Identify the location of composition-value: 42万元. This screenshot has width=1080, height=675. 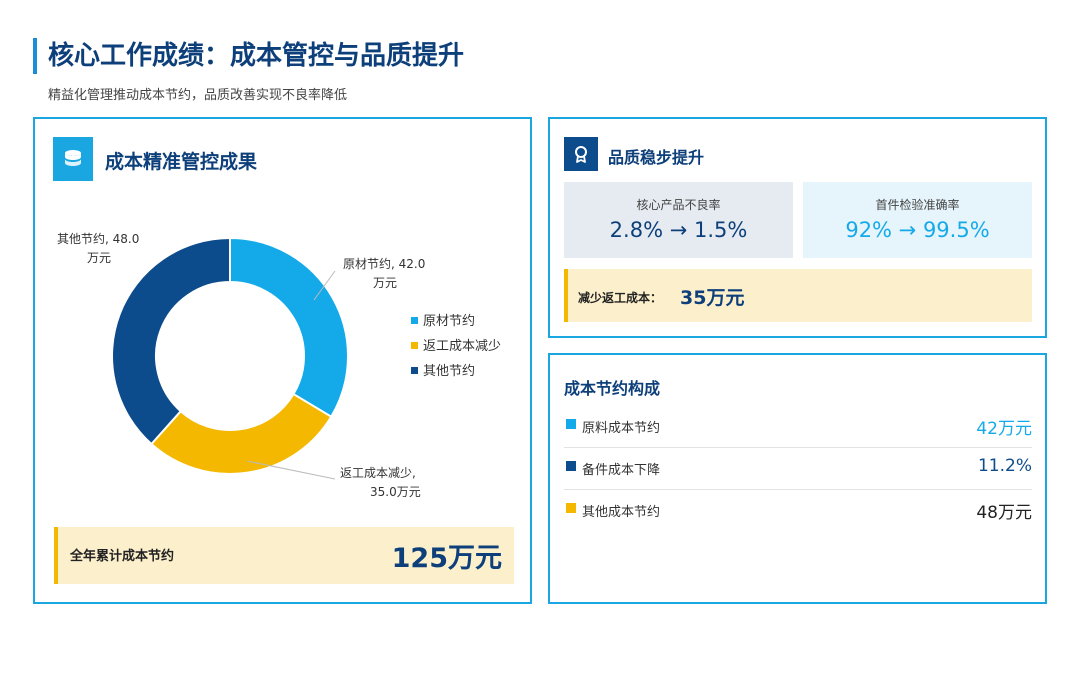
(1004, 429).